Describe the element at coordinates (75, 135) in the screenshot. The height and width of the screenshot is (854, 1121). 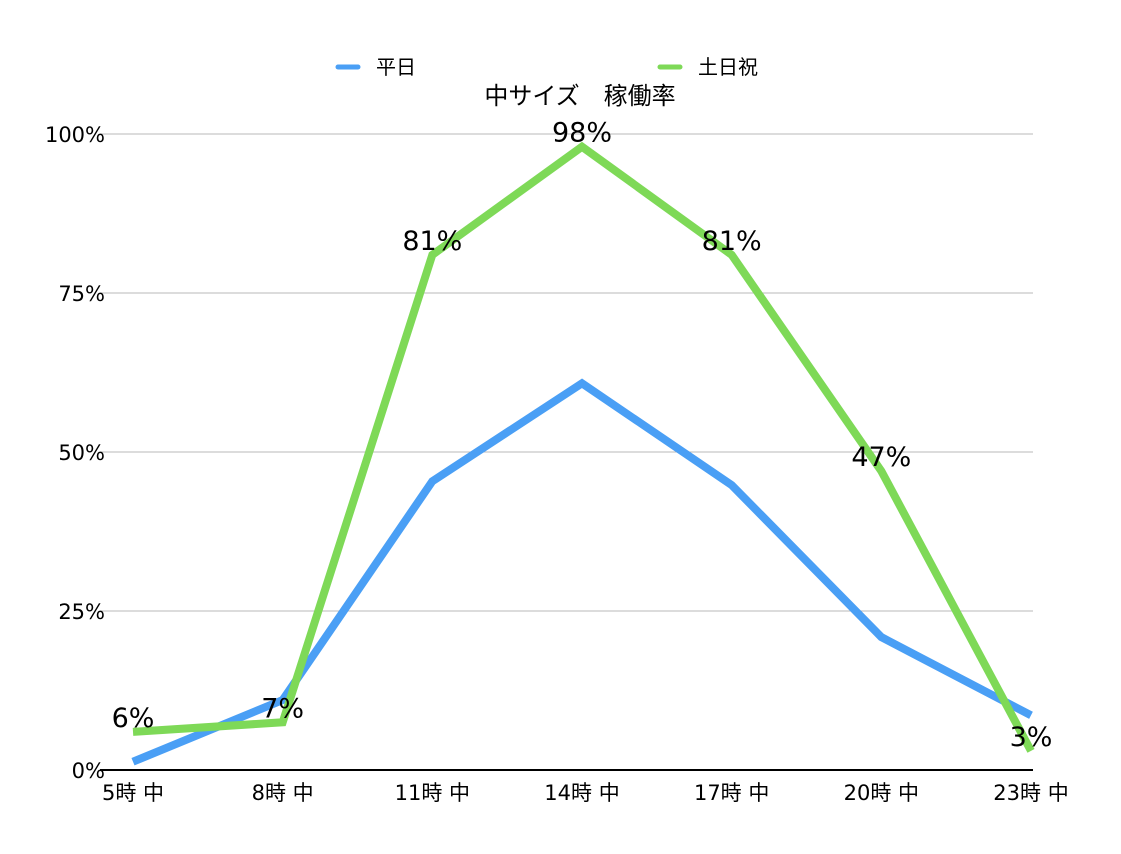
I see `y-tick-label: 100%` at that location.